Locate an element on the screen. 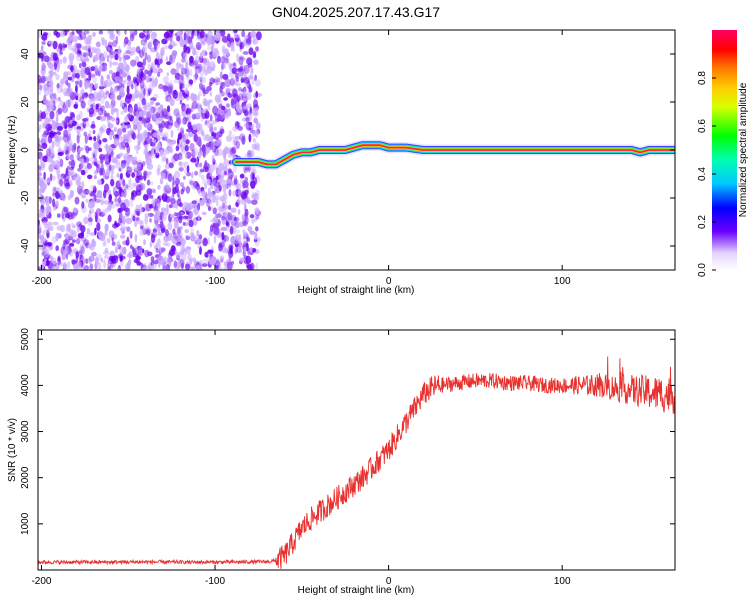 The image size is (750, 600). x-tick-label: -100 is located at coordinates (215, 581).